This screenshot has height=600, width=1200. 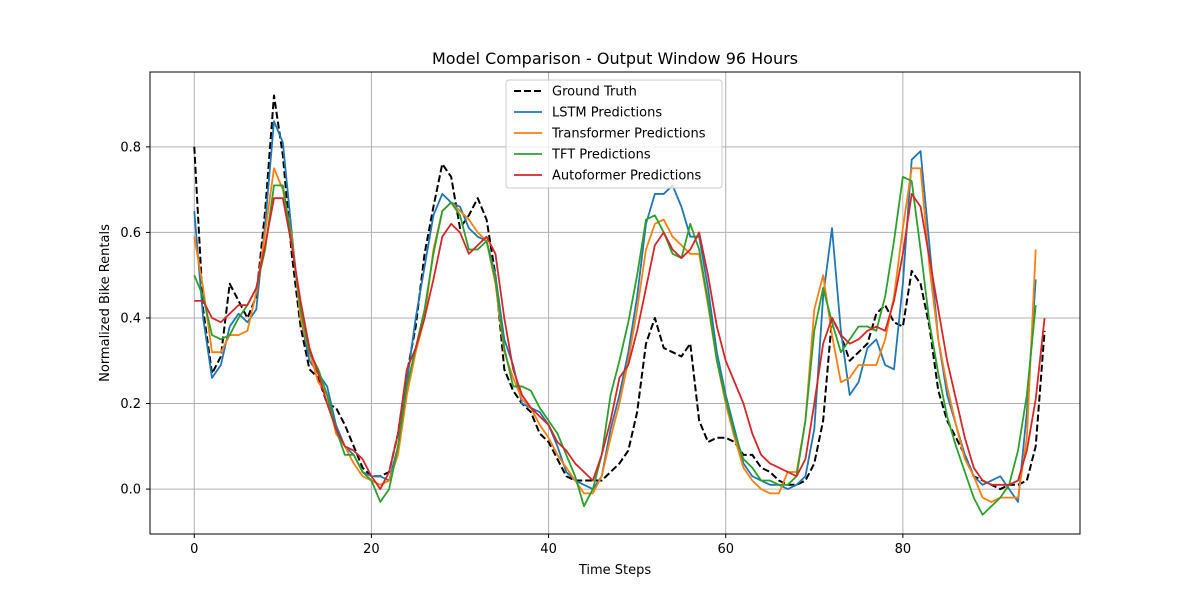 I want to click on legend-box, so click(x=614, y=134).